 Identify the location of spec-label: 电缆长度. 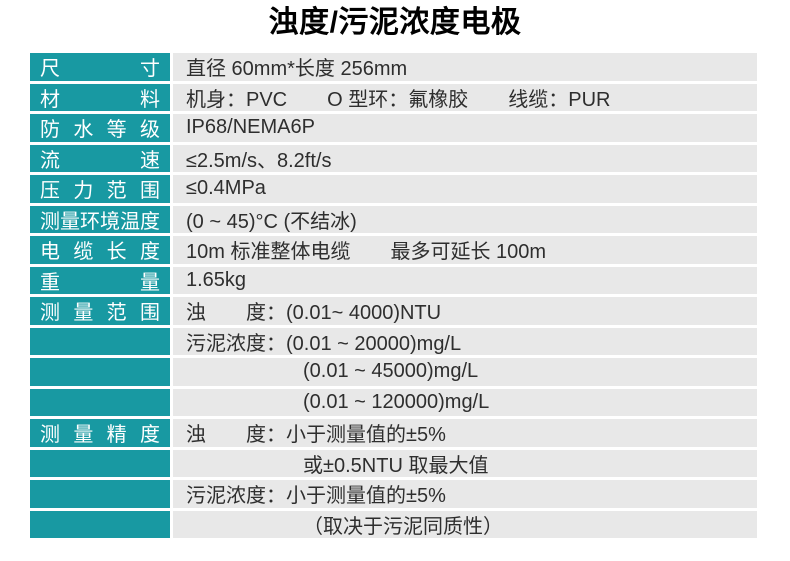
(100, 250).